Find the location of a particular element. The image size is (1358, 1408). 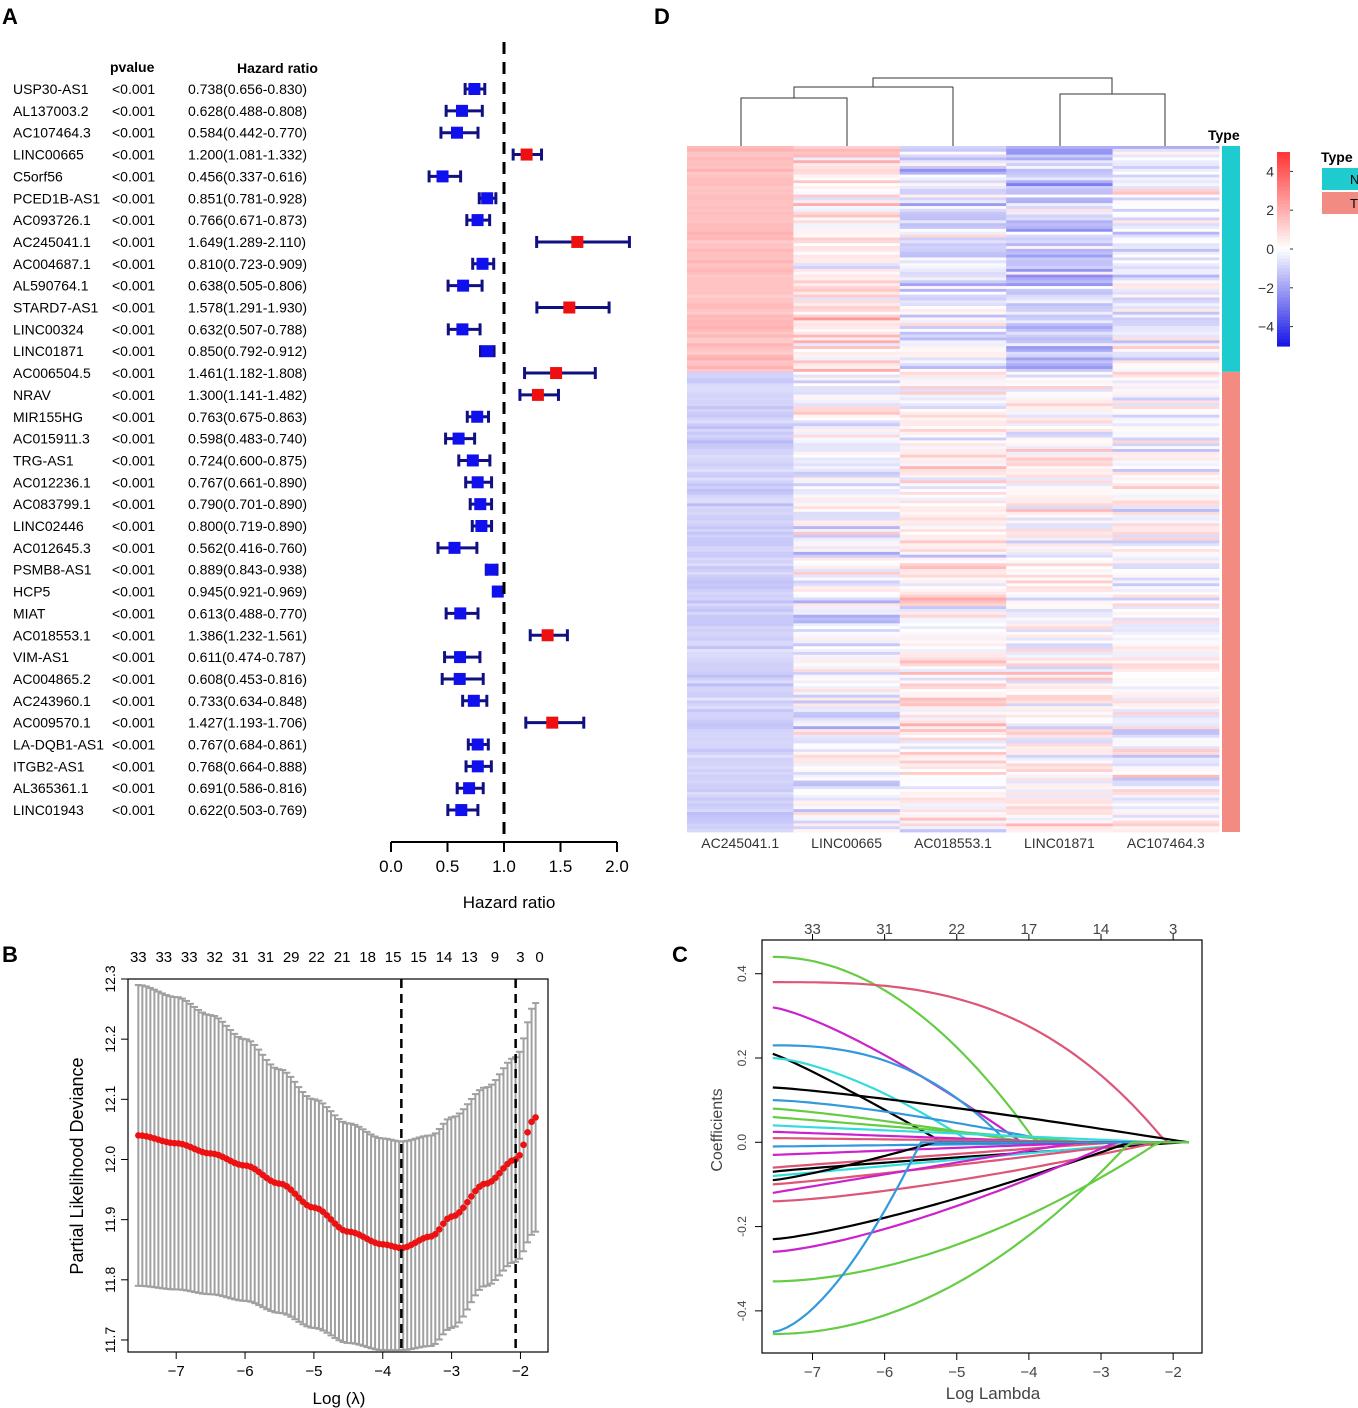

gene-name: TRG-AS1 is located at coordinates (43, 460).